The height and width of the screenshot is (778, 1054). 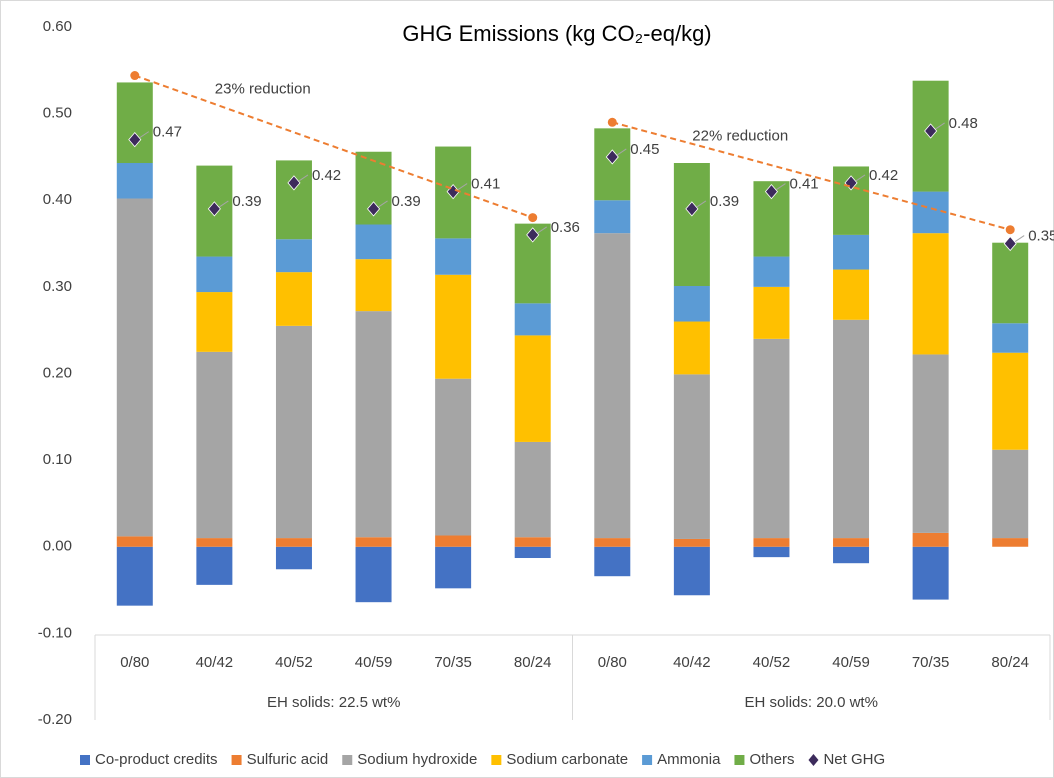 I want to click on net-label: 0.41, so click(x=485, y=184).